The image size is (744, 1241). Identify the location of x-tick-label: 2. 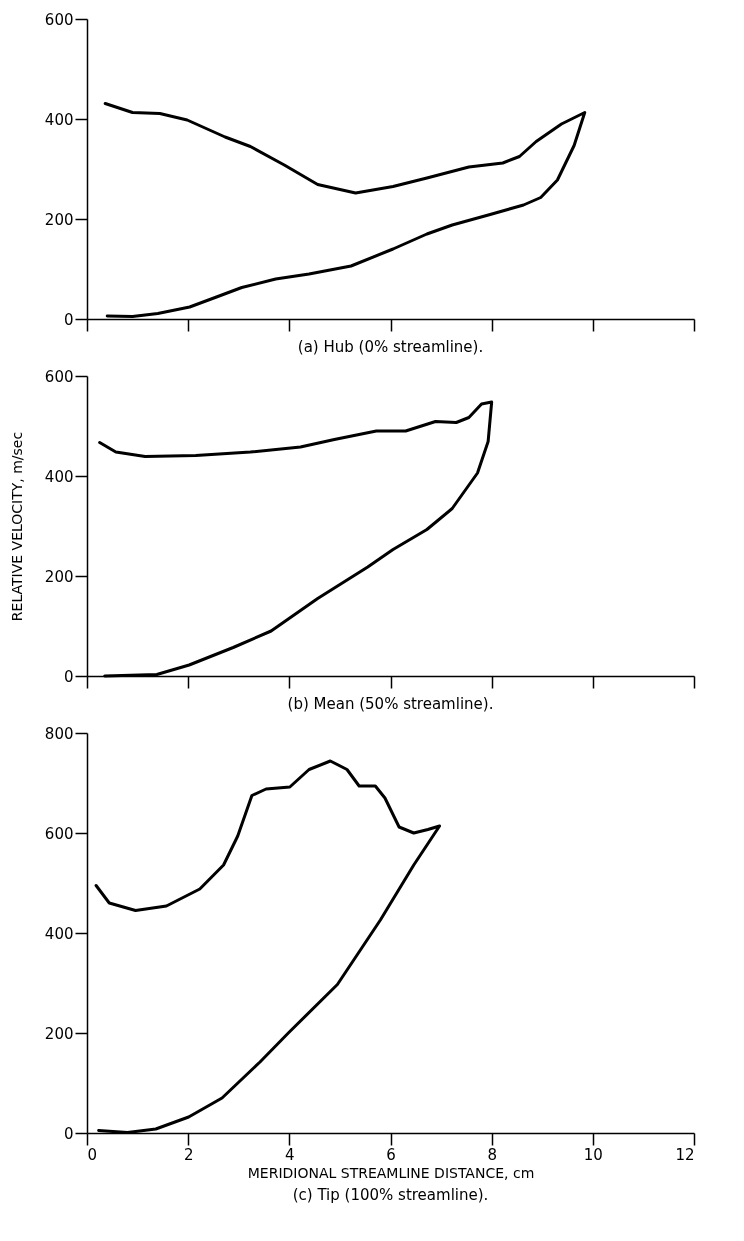
(188, 1154).